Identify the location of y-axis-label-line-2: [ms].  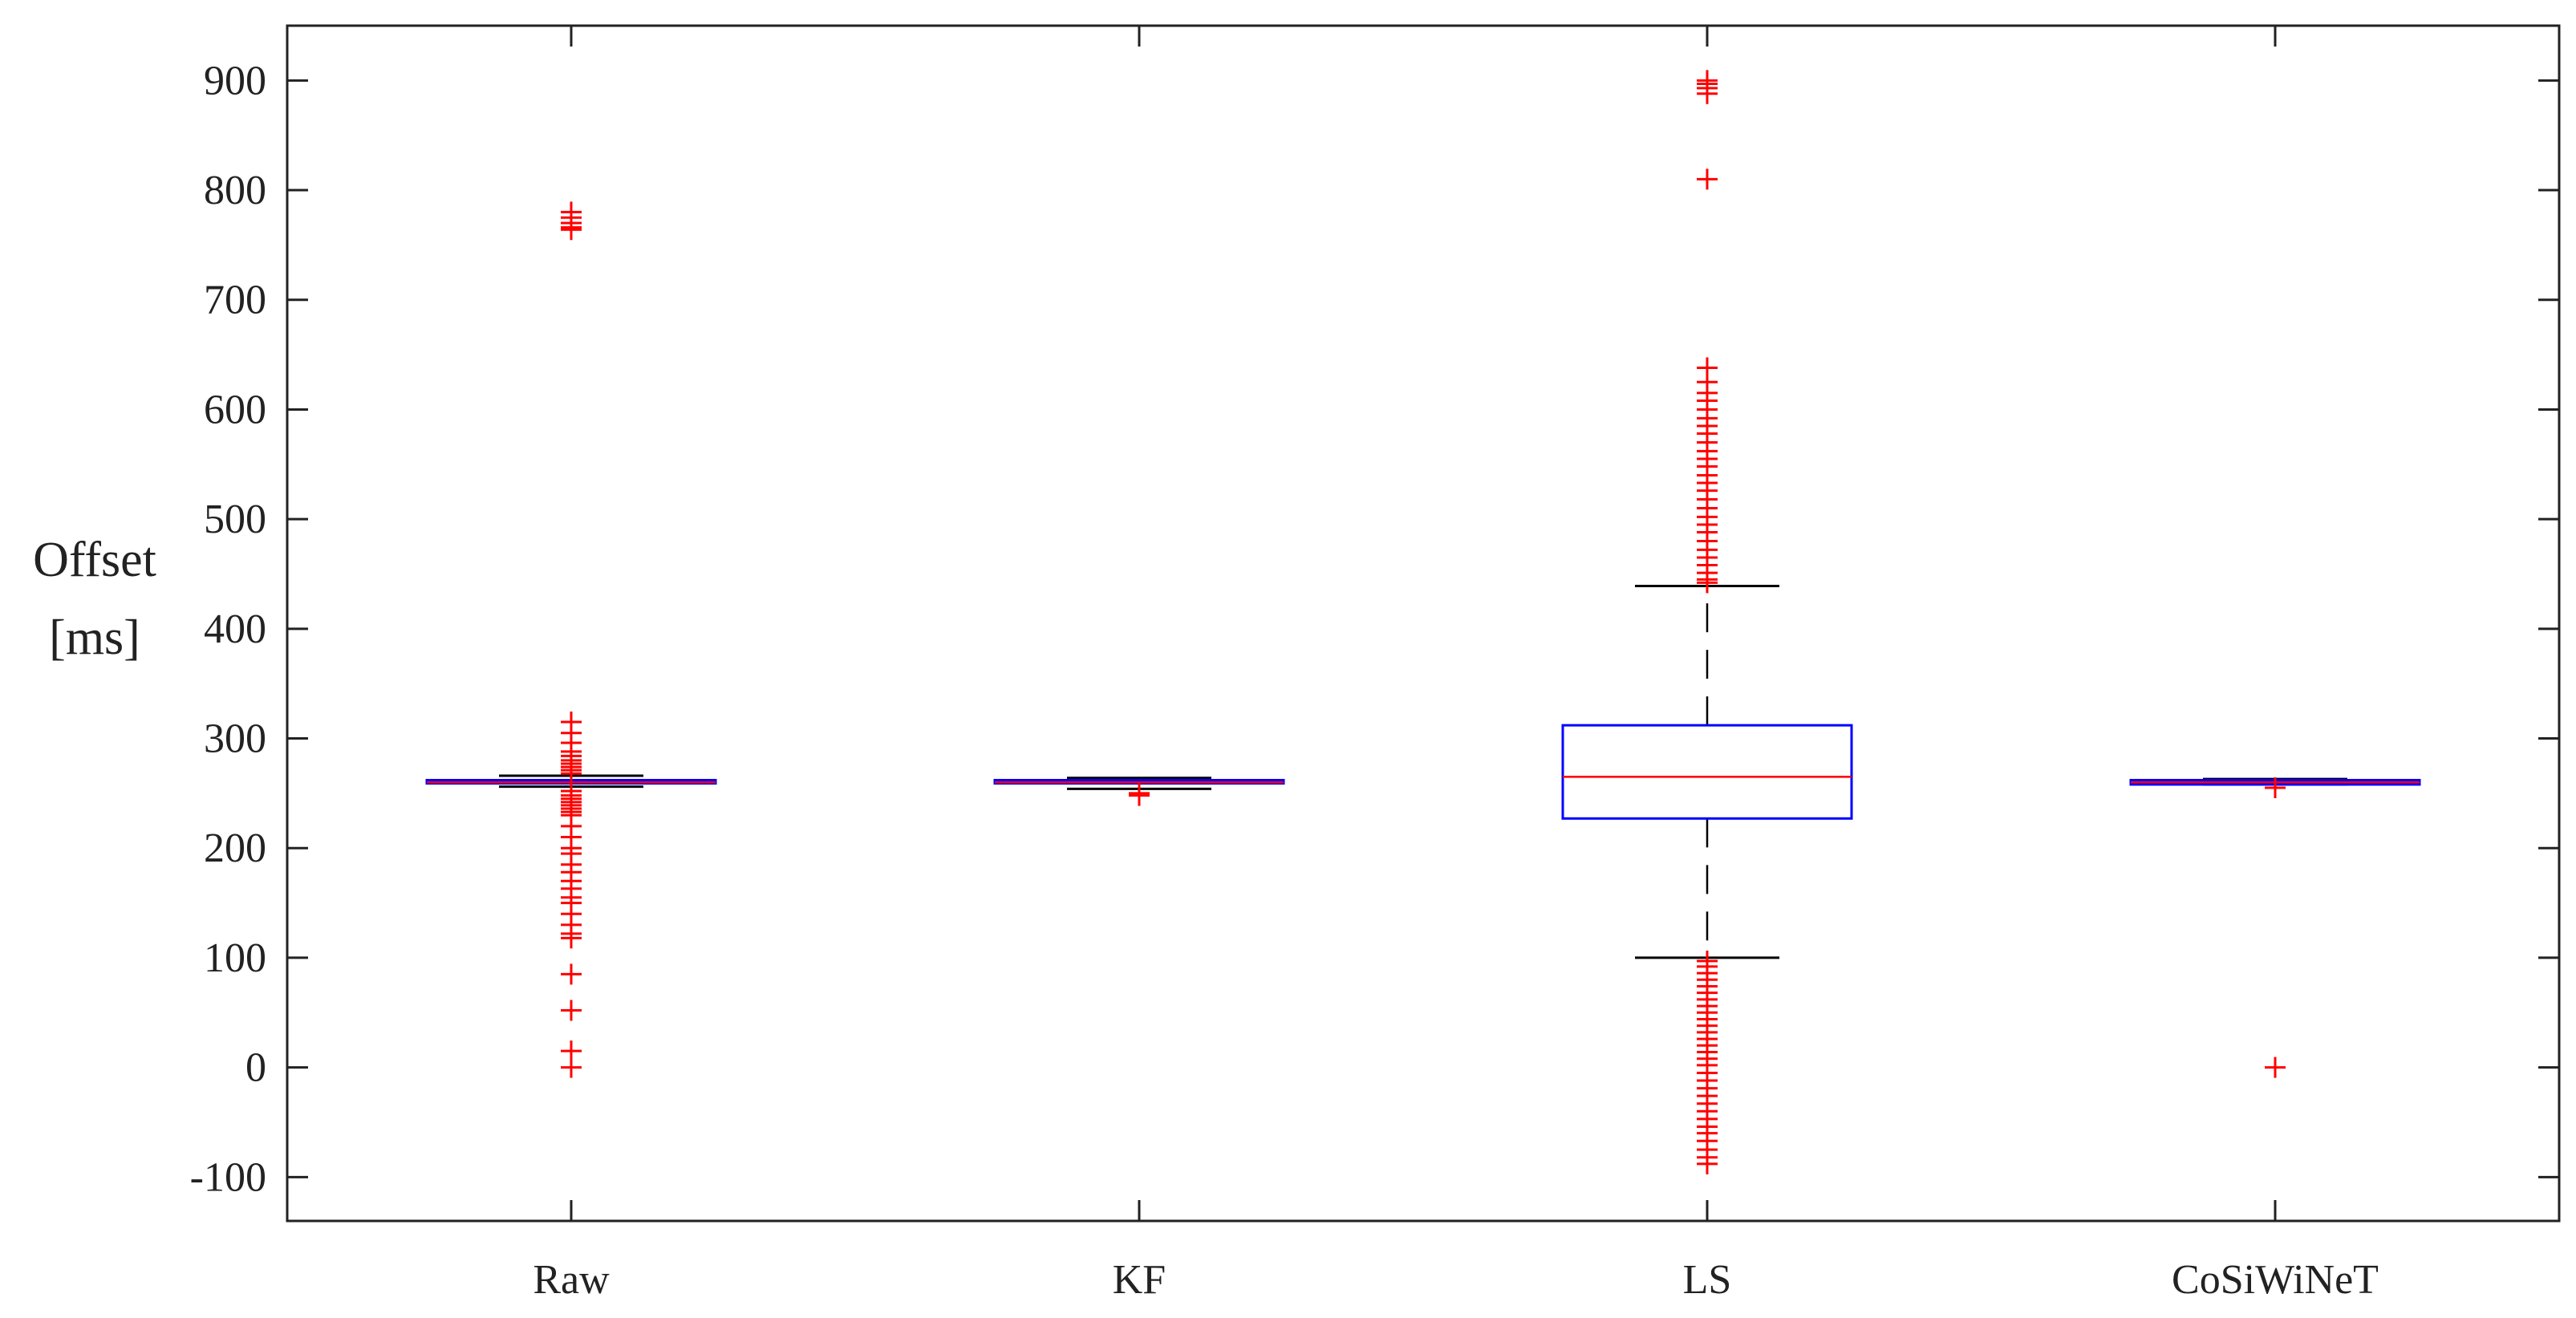
(94, 637).